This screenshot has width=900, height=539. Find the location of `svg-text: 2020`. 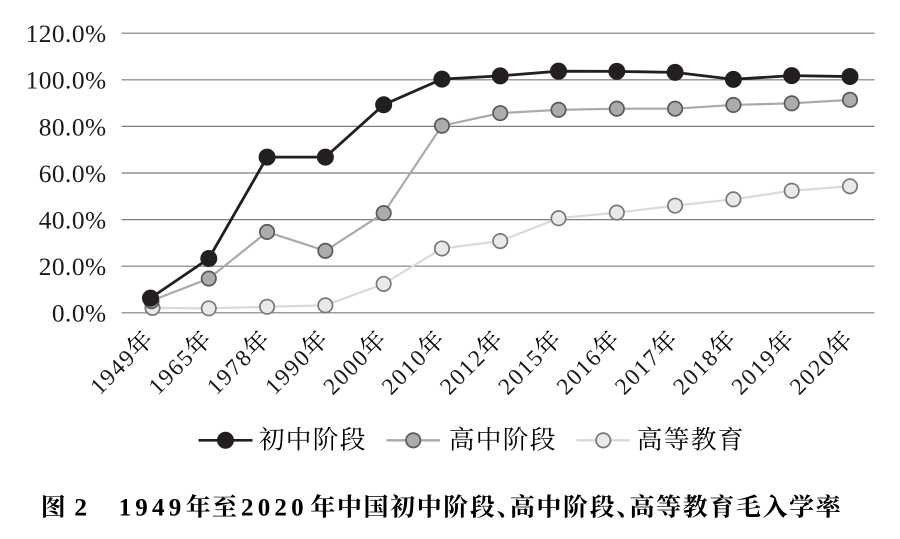

svg-text: 2020 is located at coordinates (274, 508).